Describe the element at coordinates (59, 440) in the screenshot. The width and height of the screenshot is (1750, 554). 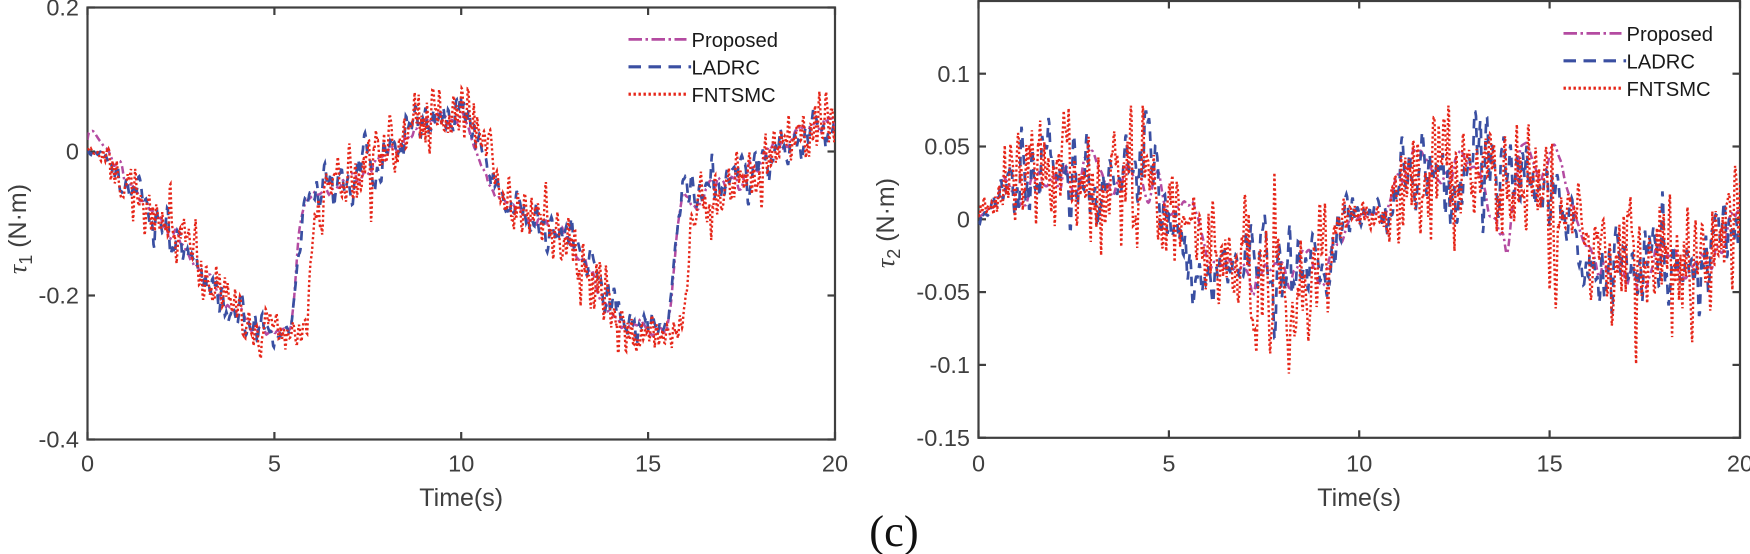
I see `svg-text: -0.4` at that location.